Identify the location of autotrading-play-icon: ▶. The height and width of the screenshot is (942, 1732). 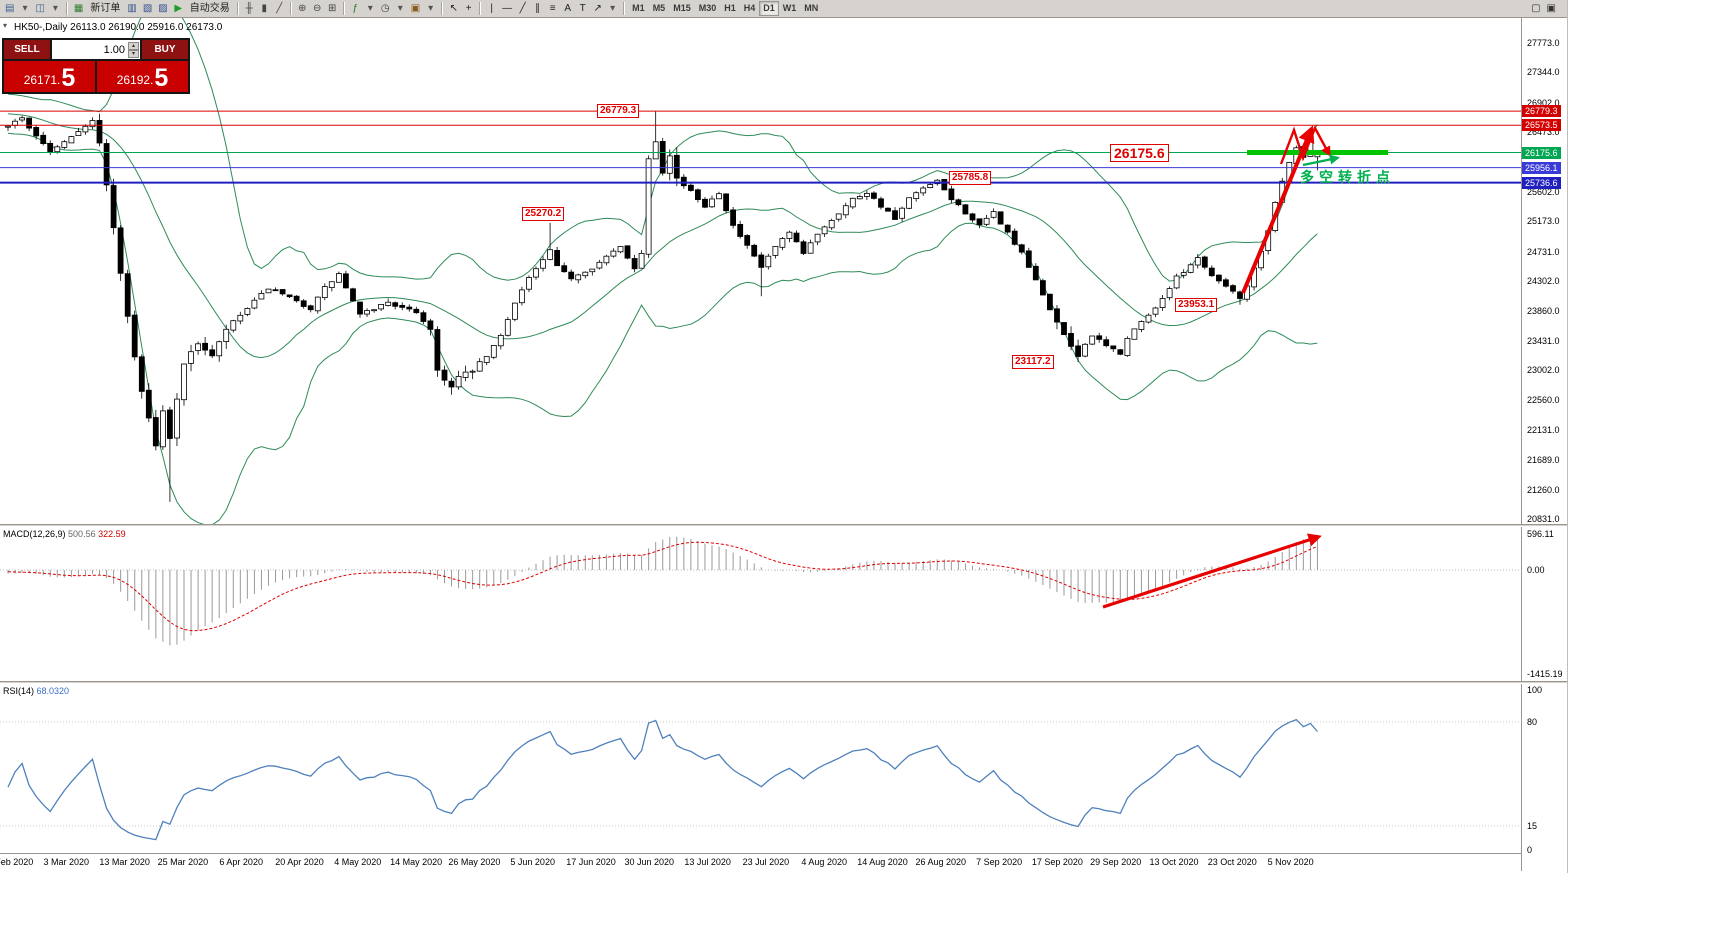
(178, 8).